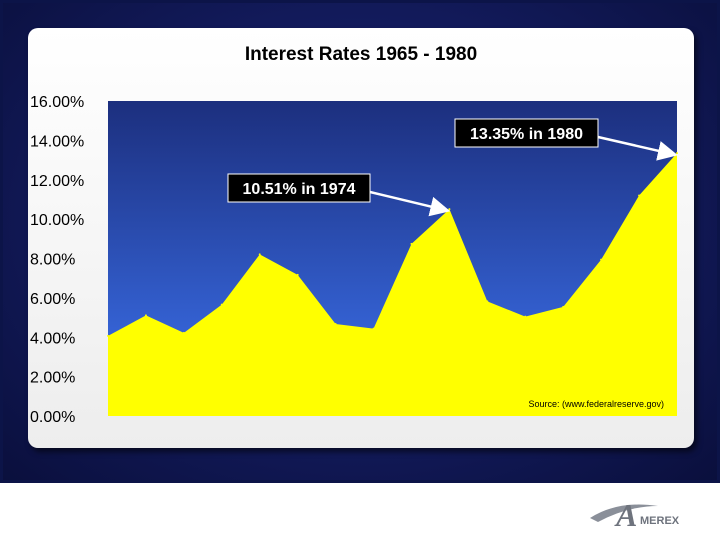 Image resolution: width=720 pixels, height=540 pixels. Describe the element at coordinates (297, 274) in the screenshot. I see `data-point-1970` at that location.